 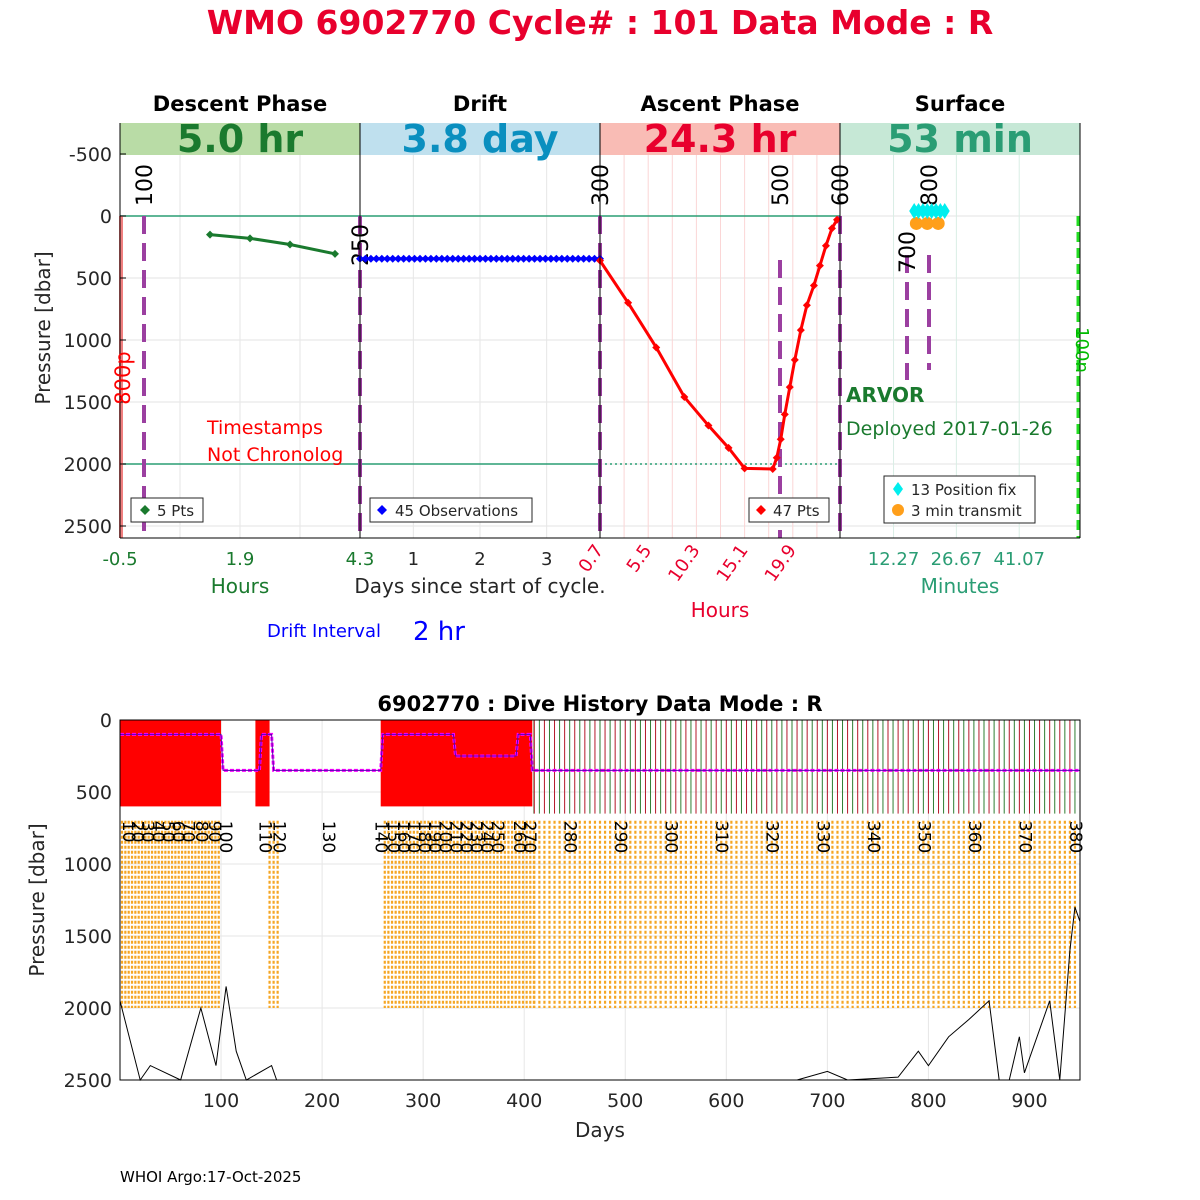 I want to click on cycle-label-0: 10, so click(x=128, y=832).